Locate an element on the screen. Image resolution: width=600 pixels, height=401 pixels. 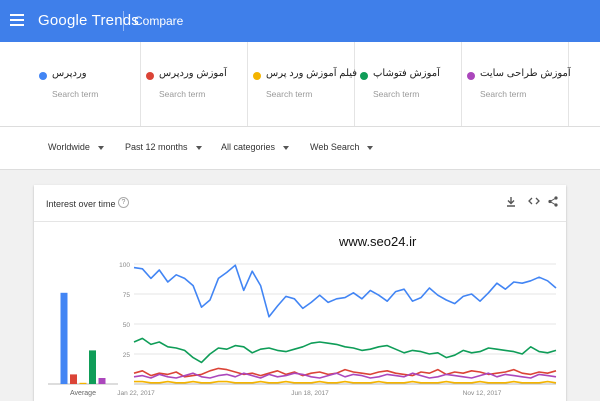
region-dropdown: Worldwide is located at coordinates (76, 147).